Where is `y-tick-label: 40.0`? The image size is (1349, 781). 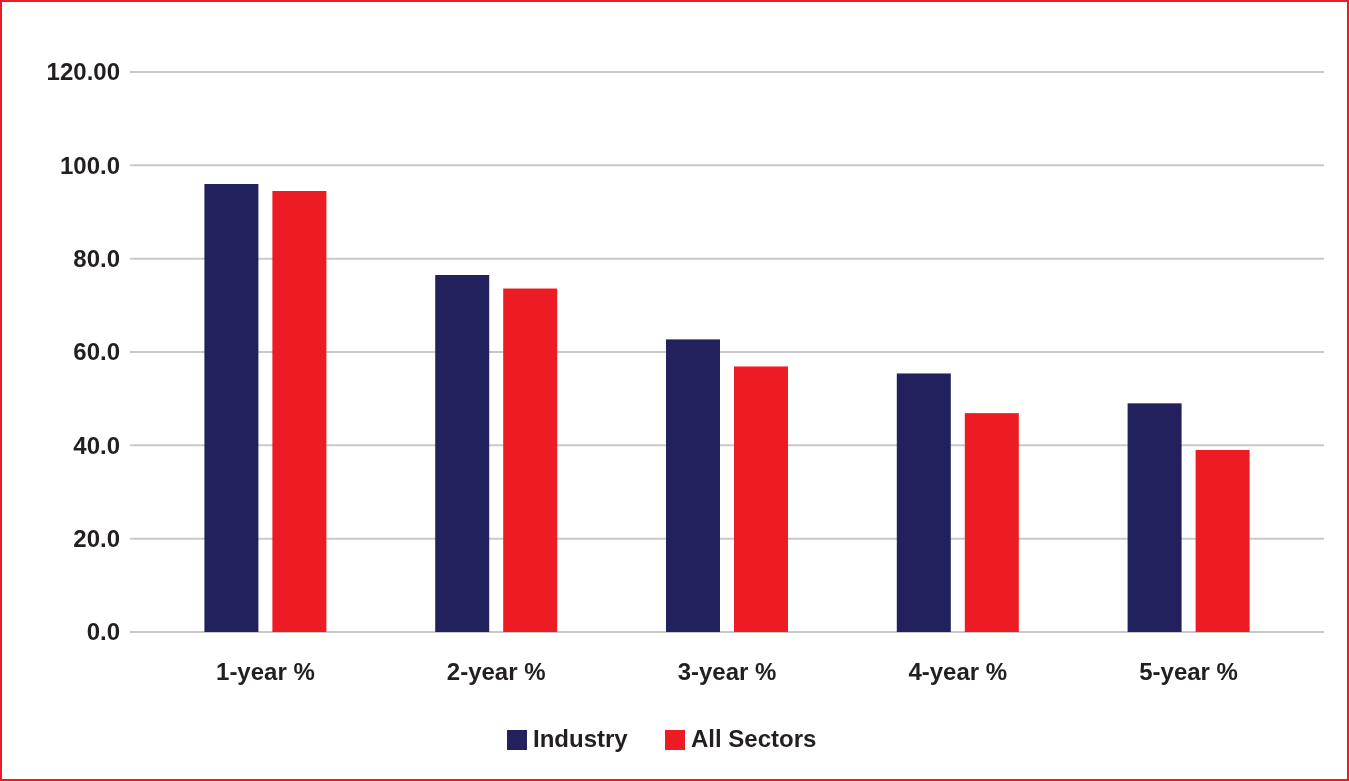 y-tick-label: 40.0 is located at coordinates (96, 445).